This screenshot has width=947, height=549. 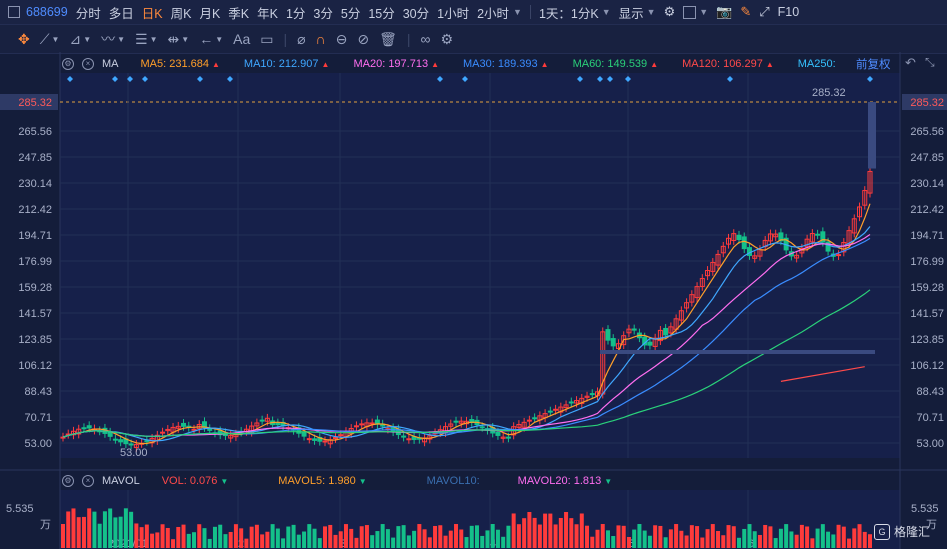 I want to click on comment-tool-icon: ▭, so click(x=267, y=38).